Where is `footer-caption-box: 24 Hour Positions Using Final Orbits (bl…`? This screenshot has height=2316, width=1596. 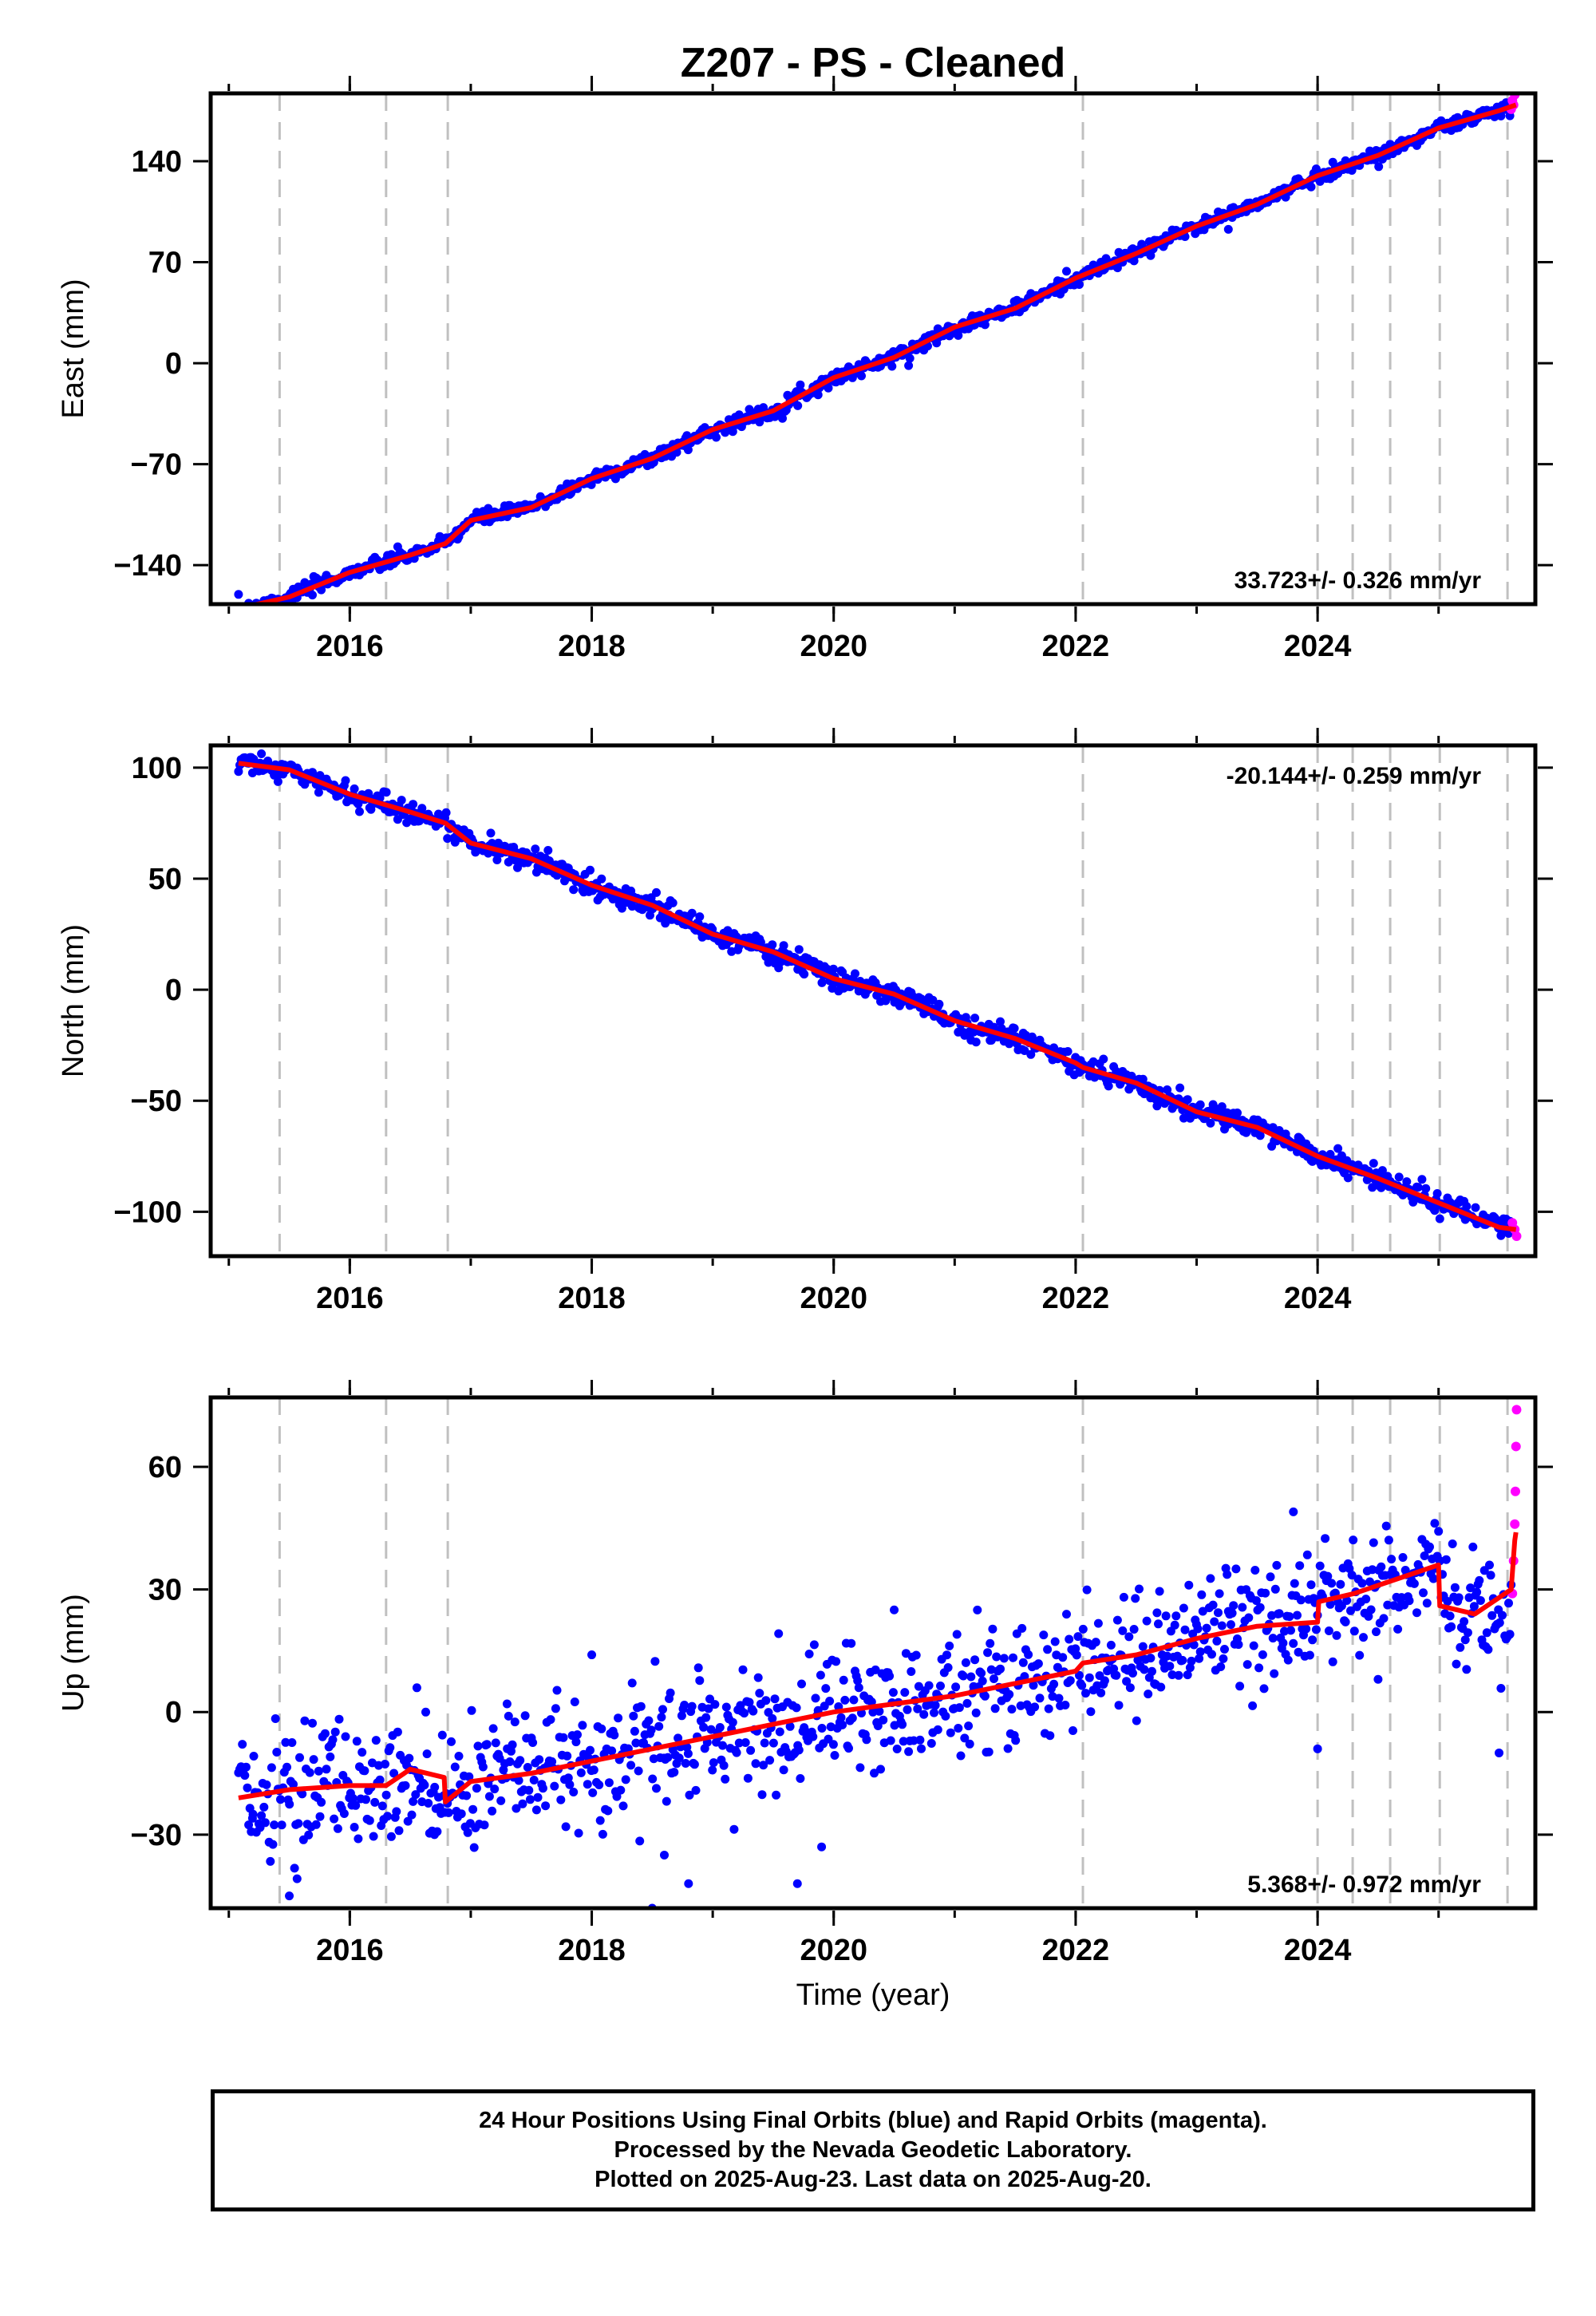 footer-caption-box: 24 Hour Positions Using Final Orbits (bl… is located at coordinates (873, 2150).